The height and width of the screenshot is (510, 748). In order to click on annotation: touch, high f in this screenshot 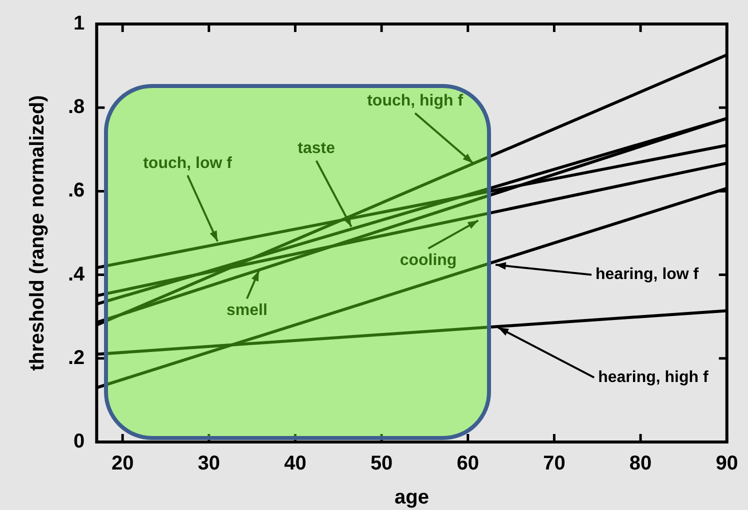, I will do `click(415, 101)`.